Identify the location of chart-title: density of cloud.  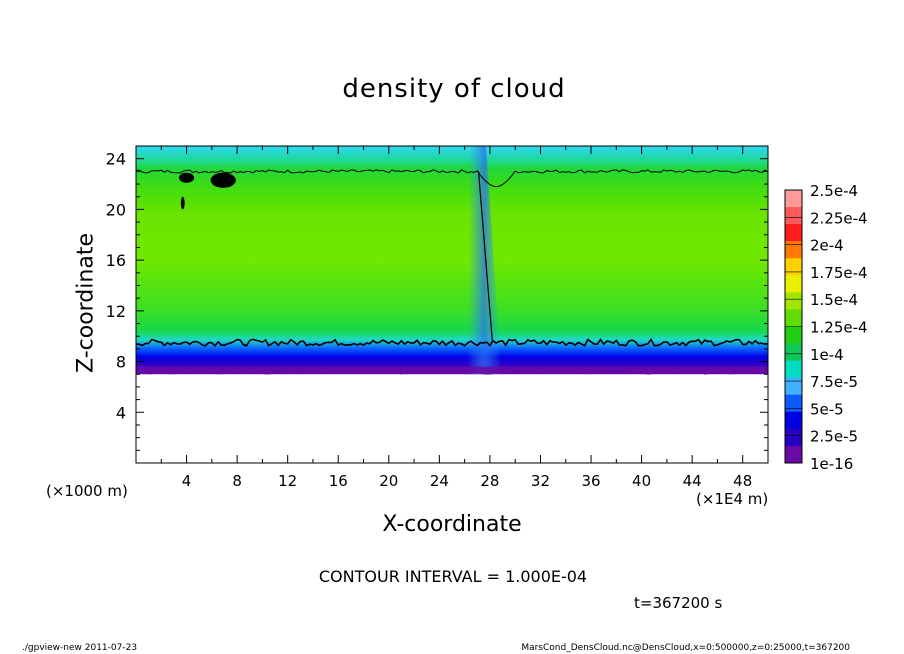
(454, 89).